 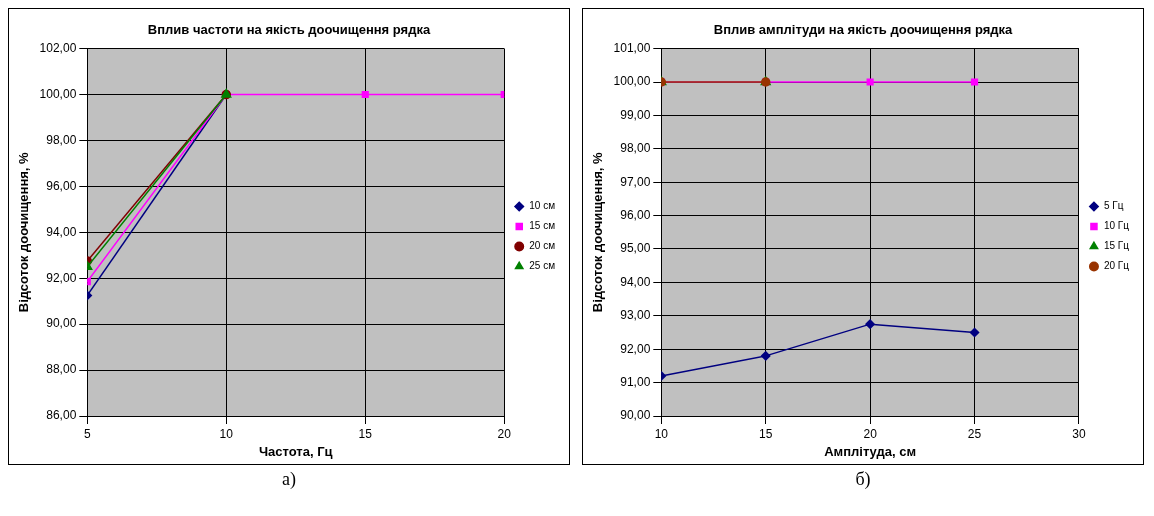 What do you see at coordinates (542, 266) in the screenshot?
I see `legend-label: 25 см` at bounding box center [542, 266].